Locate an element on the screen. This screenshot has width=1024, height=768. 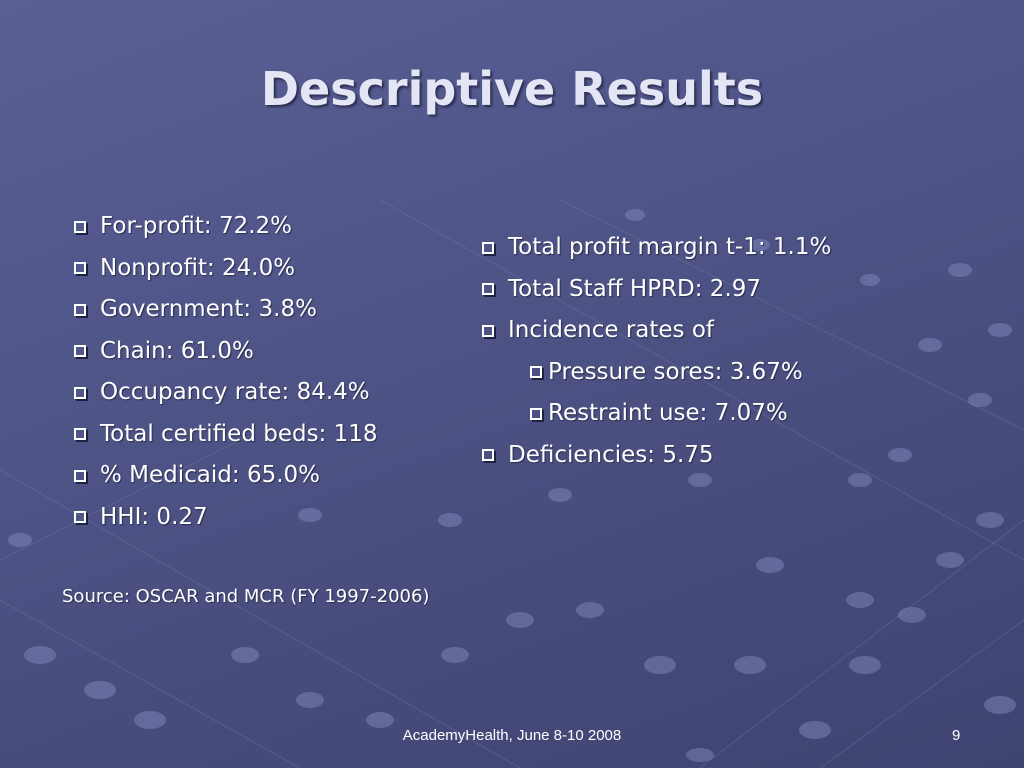
sub-list-item: Restraint use: 7.07% is located at coordinates (656, 414).